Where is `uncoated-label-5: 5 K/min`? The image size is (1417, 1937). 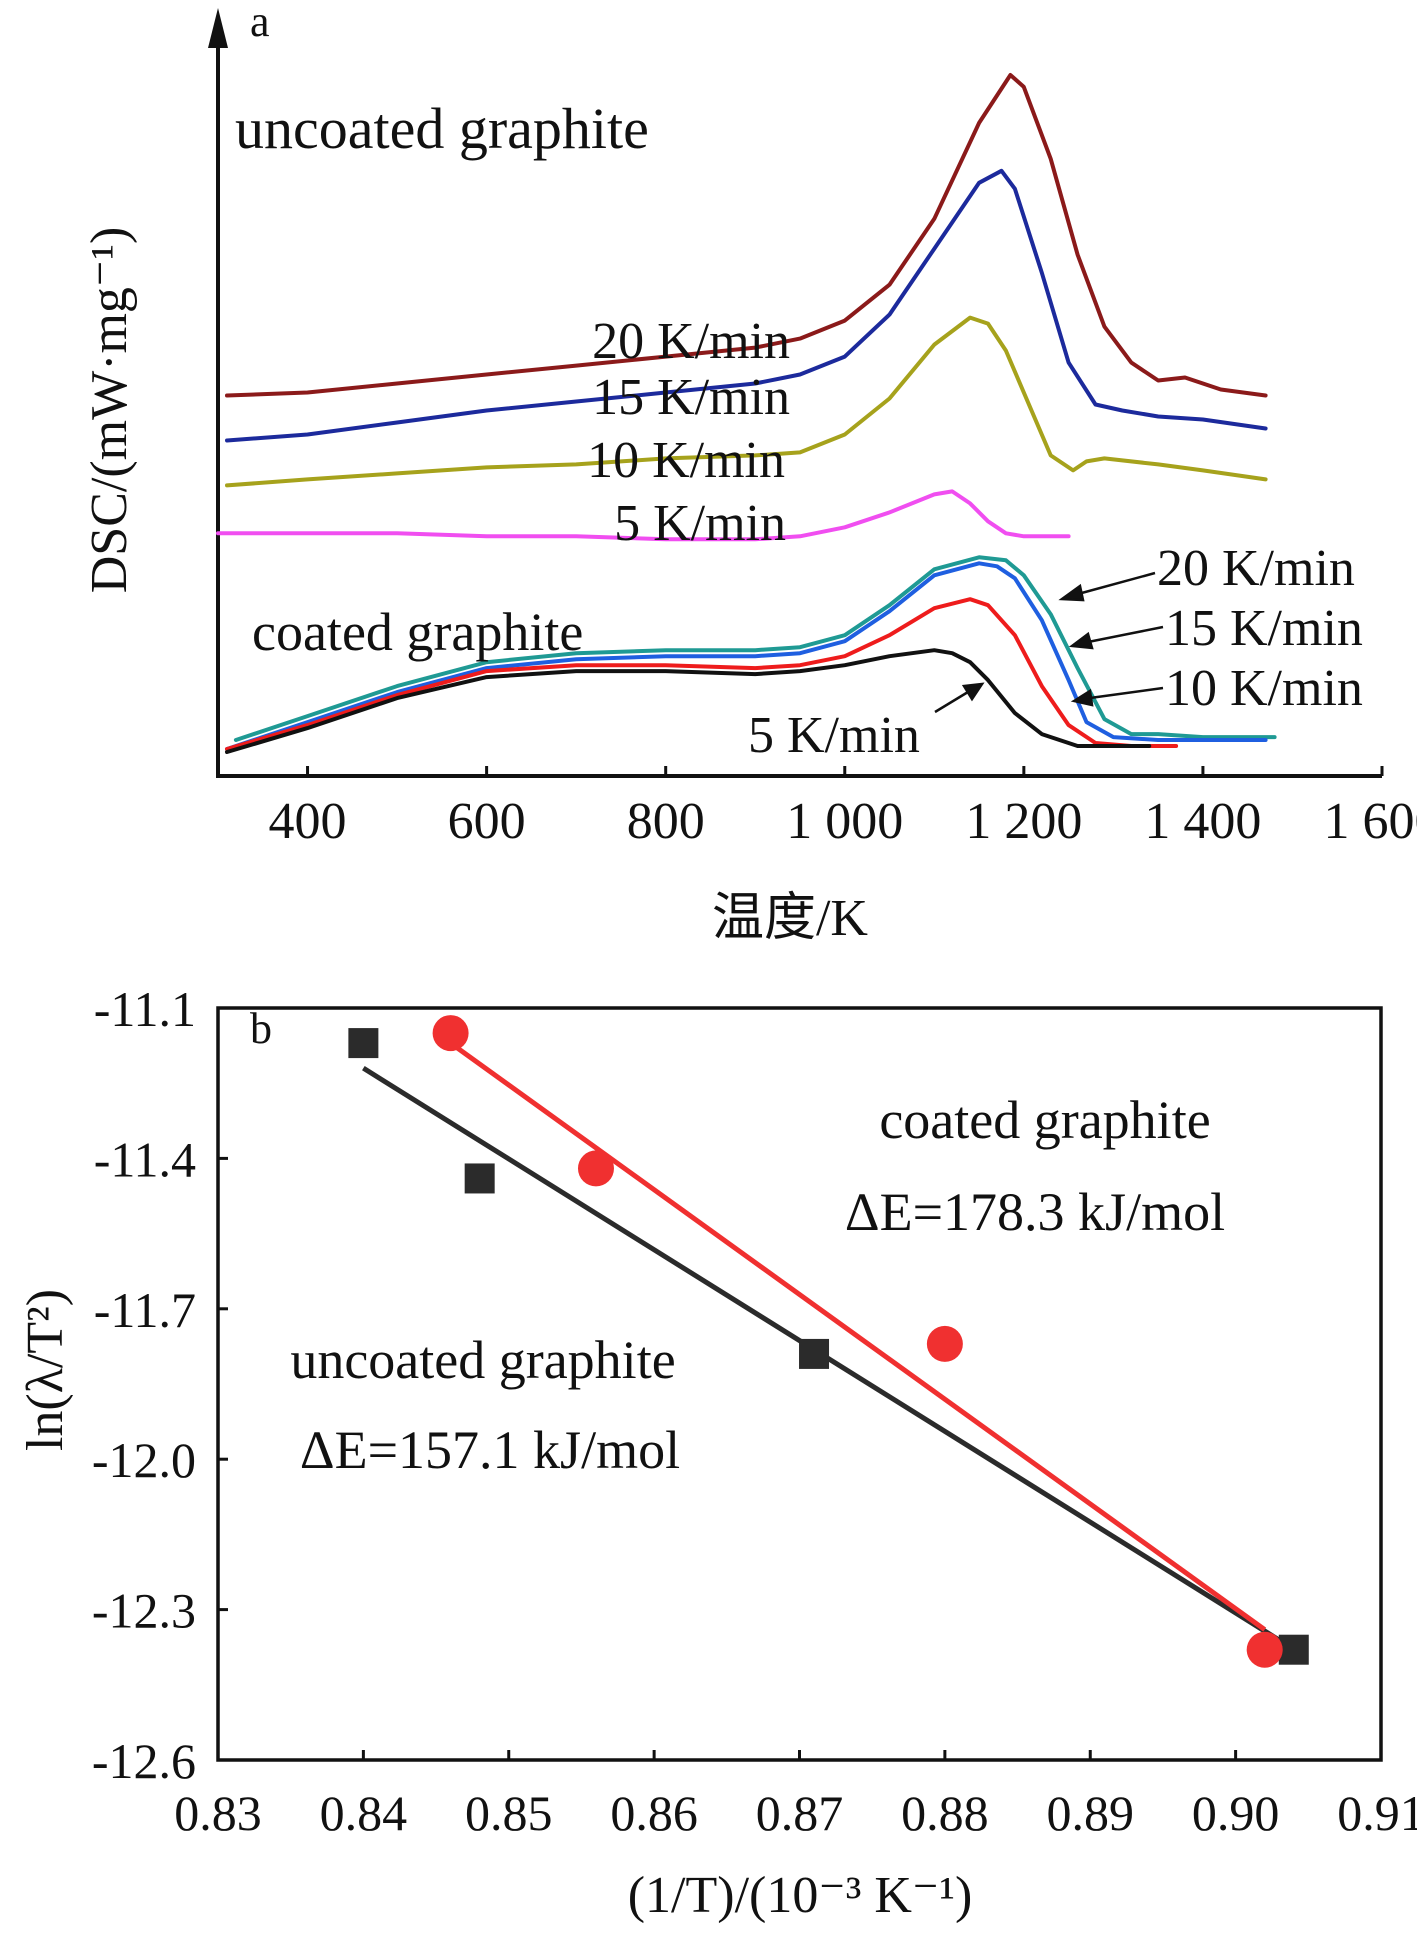 uncoated-label-5: 5 K/min is located at coordinates (700, 523).